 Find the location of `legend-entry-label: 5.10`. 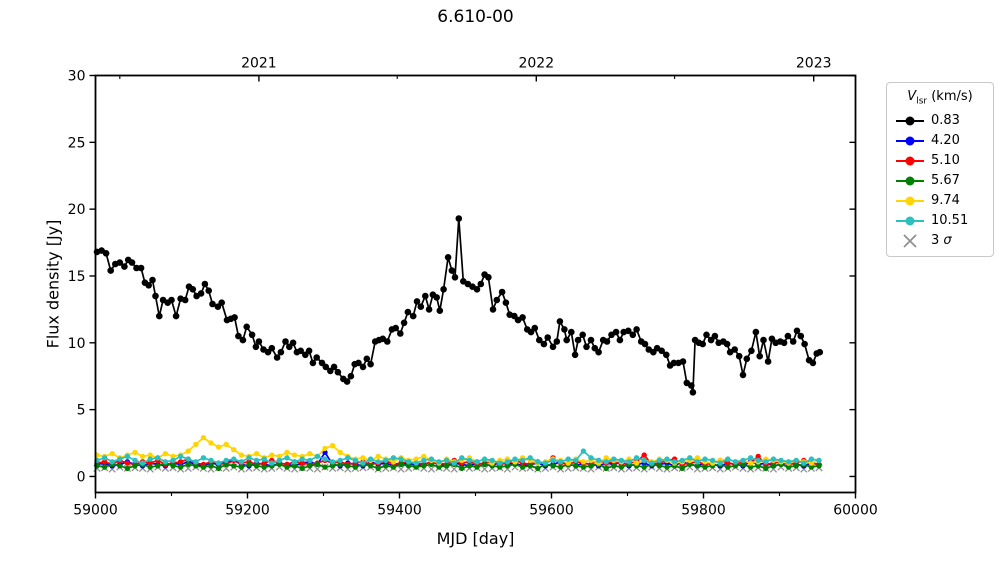

legend-entry-label: 5.10 is located at coordinates (945, 161).